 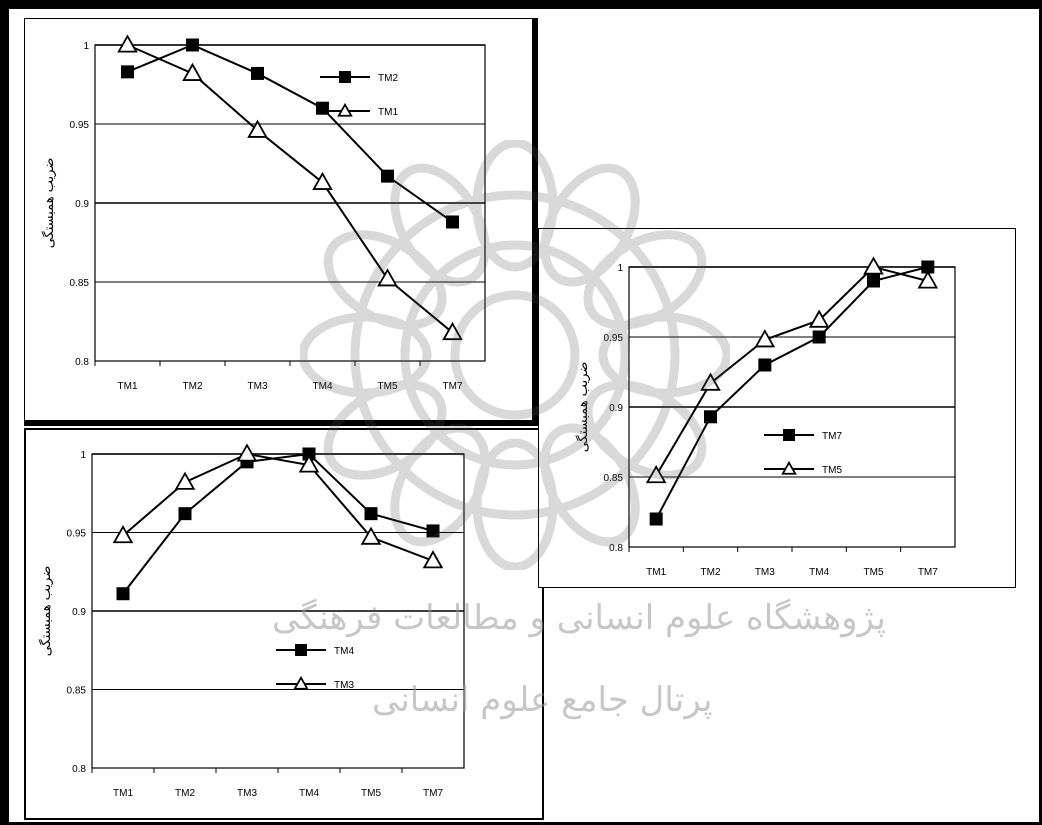 I want to click on series-TM2, so click(x=290, y=133).